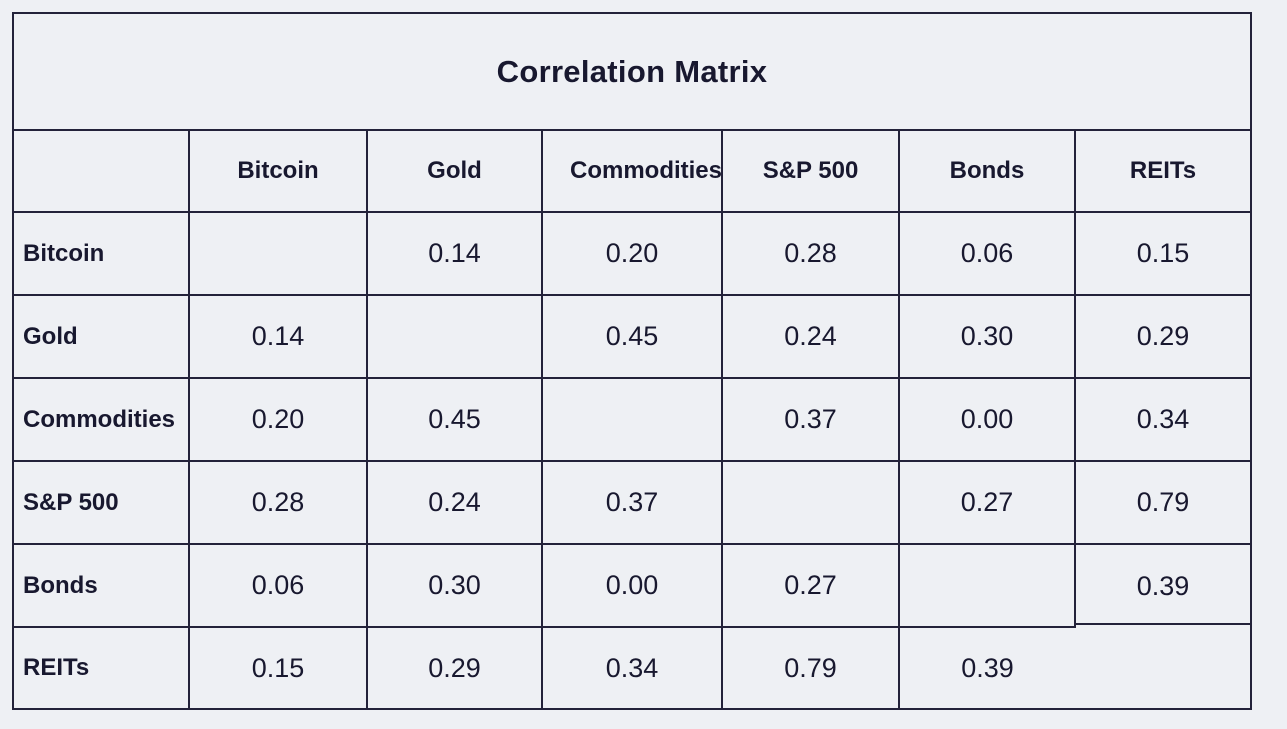 This screenshot has width=1287, height=729. I want to click on cell-commodities-bitcoin: 0.20, so click(279, 420).